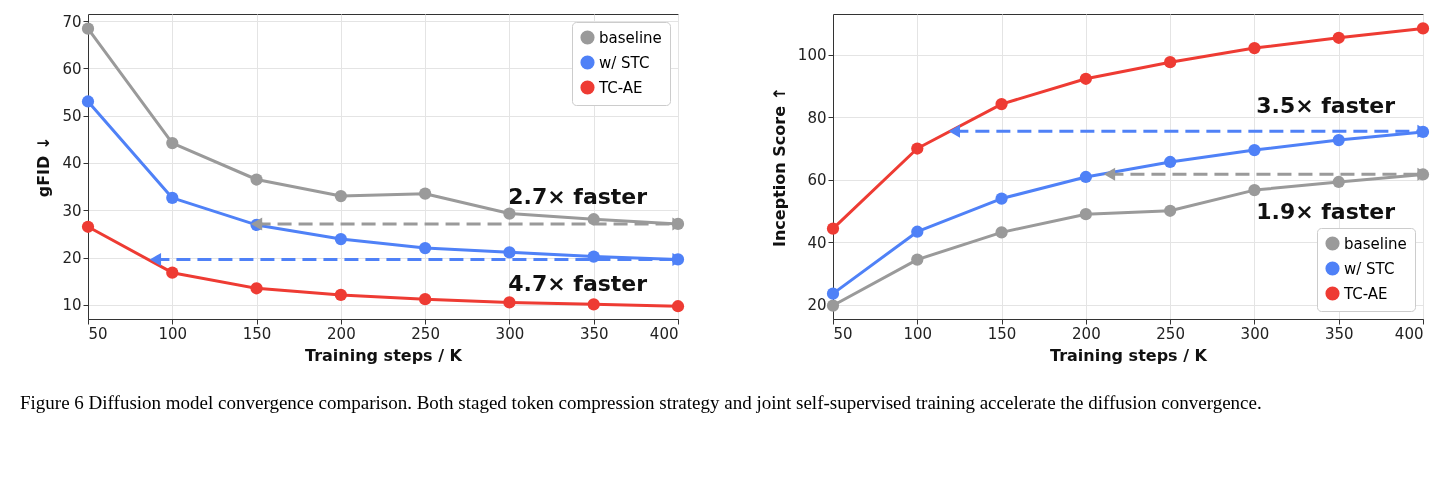 This screenshot has width=1442, height=495. What do you see at coordinates (641, 403) in the screenshot?
I see `caption: Figure 6 Diffusion model convergence comparison. Both staged token compression strategy and joint self-supervised training accelerate the diffusion convergence.` at bounding box center [641, 403].